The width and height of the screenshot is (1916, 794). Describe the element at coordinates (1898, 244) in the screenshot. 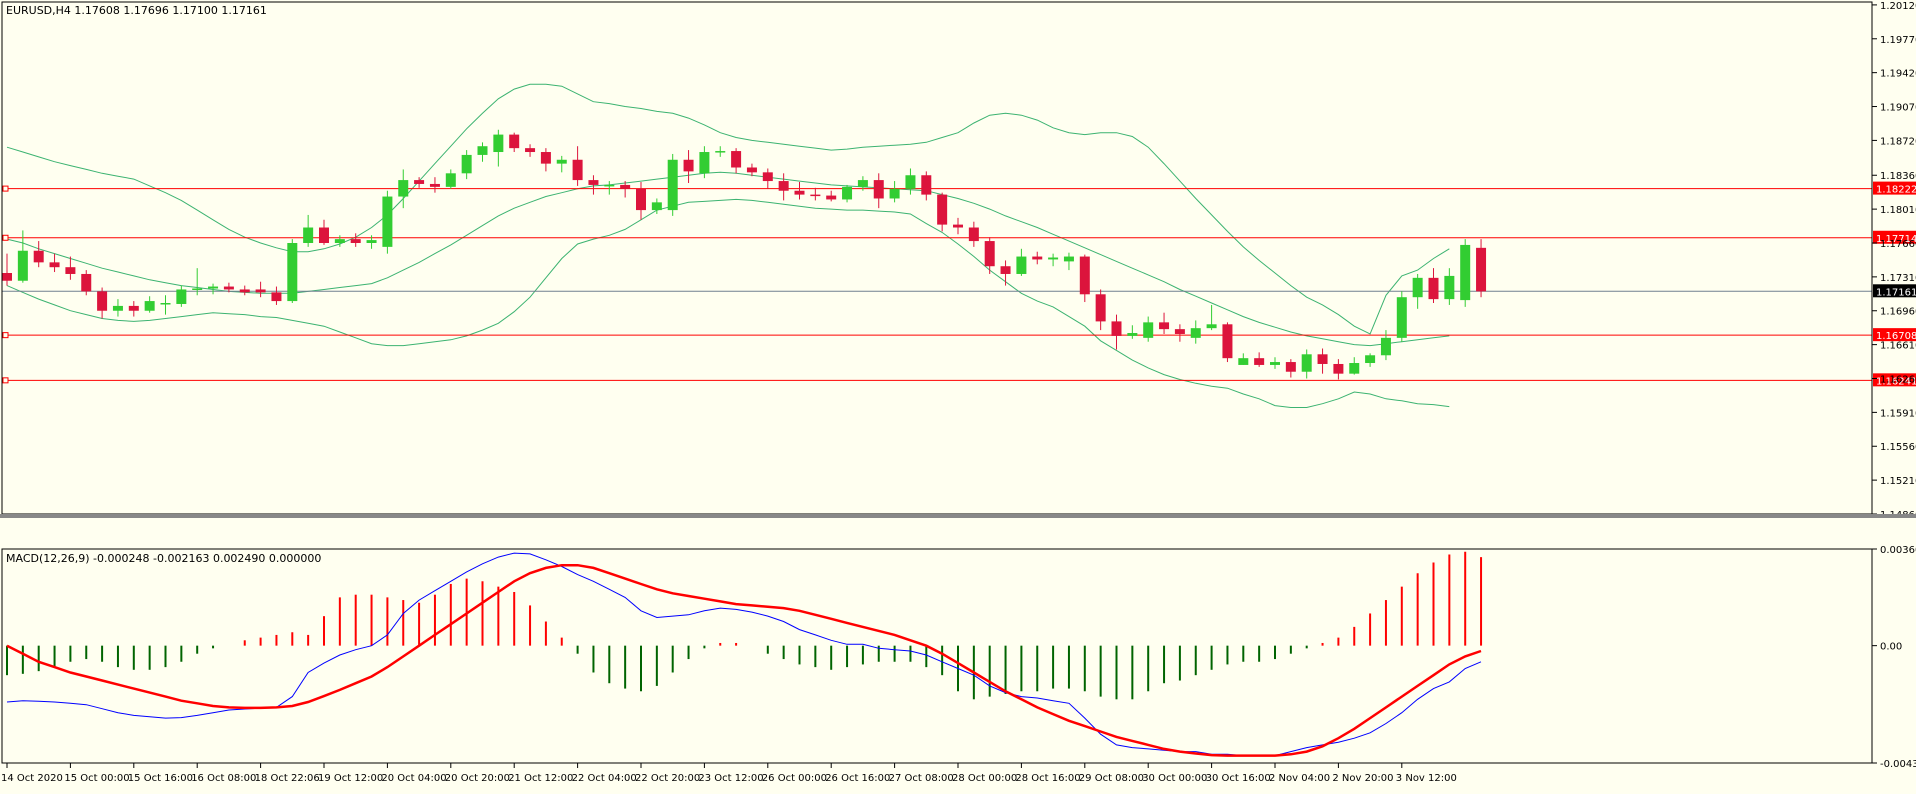

I see `price-tick-label: 1.17660` at that location.